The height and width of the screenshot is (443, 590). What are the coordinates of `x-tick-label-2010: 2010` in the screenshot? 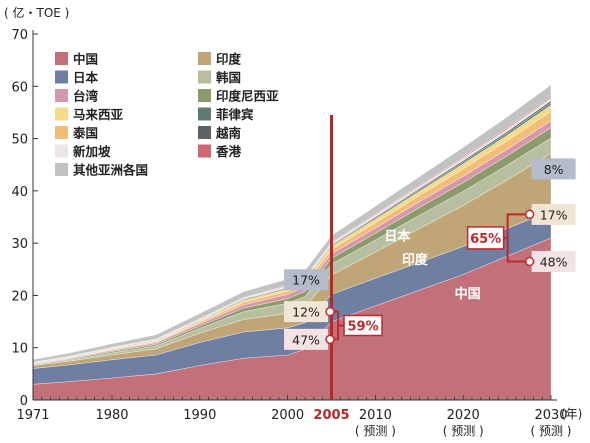 It's located at (375, 415).